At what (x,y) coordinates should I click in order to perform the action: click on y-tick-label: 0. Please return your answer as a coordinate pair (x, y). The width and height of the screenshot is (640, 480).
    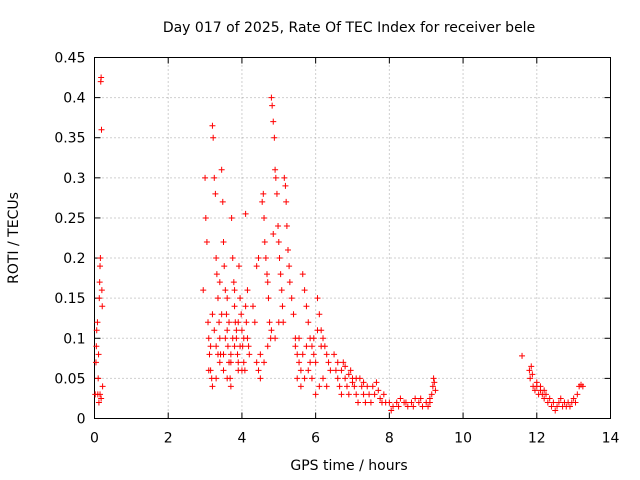
    Looking at the image, I should click on (81, 420).